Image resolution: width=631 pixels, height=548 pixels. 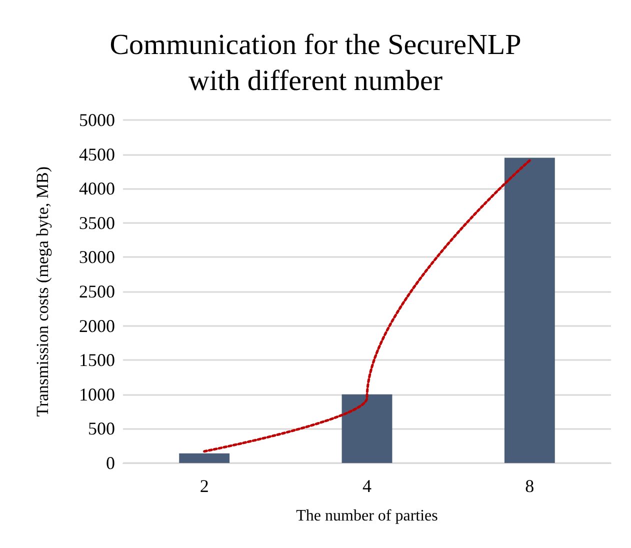 I want to click on y-tick-label: 2000, so click(x=97, y=326).